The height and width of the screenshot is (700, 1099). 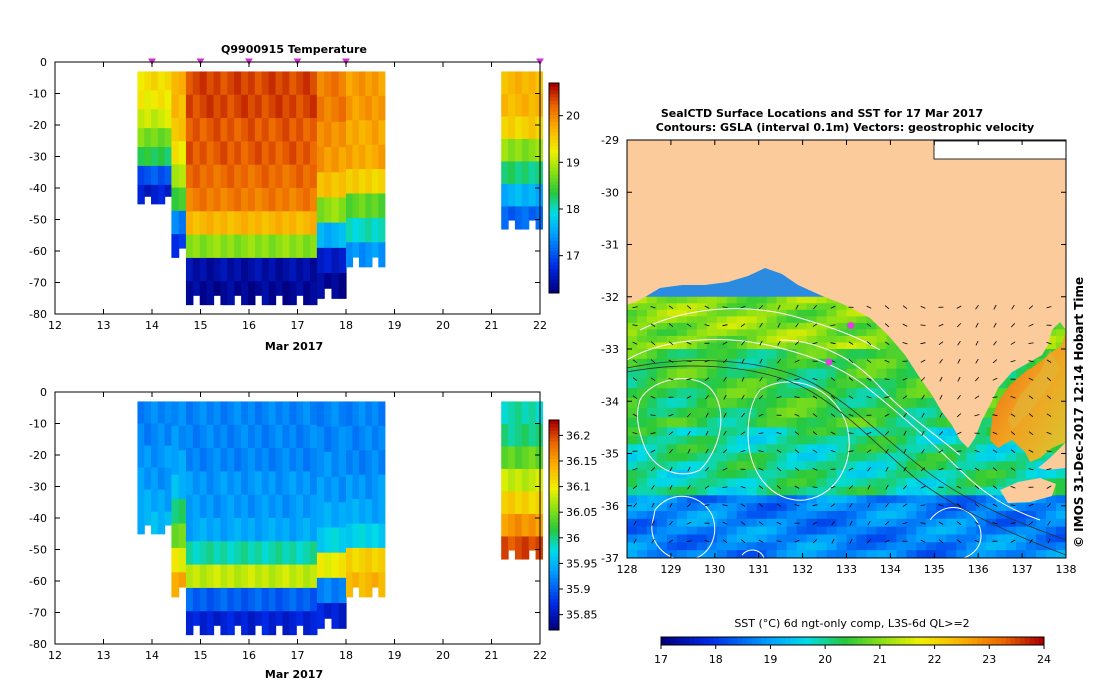 What do you see at coordinates (1052, 456) in the screenshot?
I see `peninsula-south` at bounding box center [1052, 456].